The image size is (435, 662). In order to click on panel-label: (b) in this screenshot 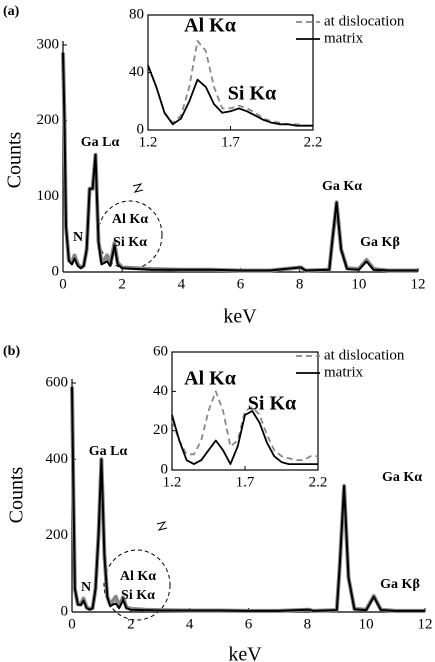, I will do `click(11, 351)`.